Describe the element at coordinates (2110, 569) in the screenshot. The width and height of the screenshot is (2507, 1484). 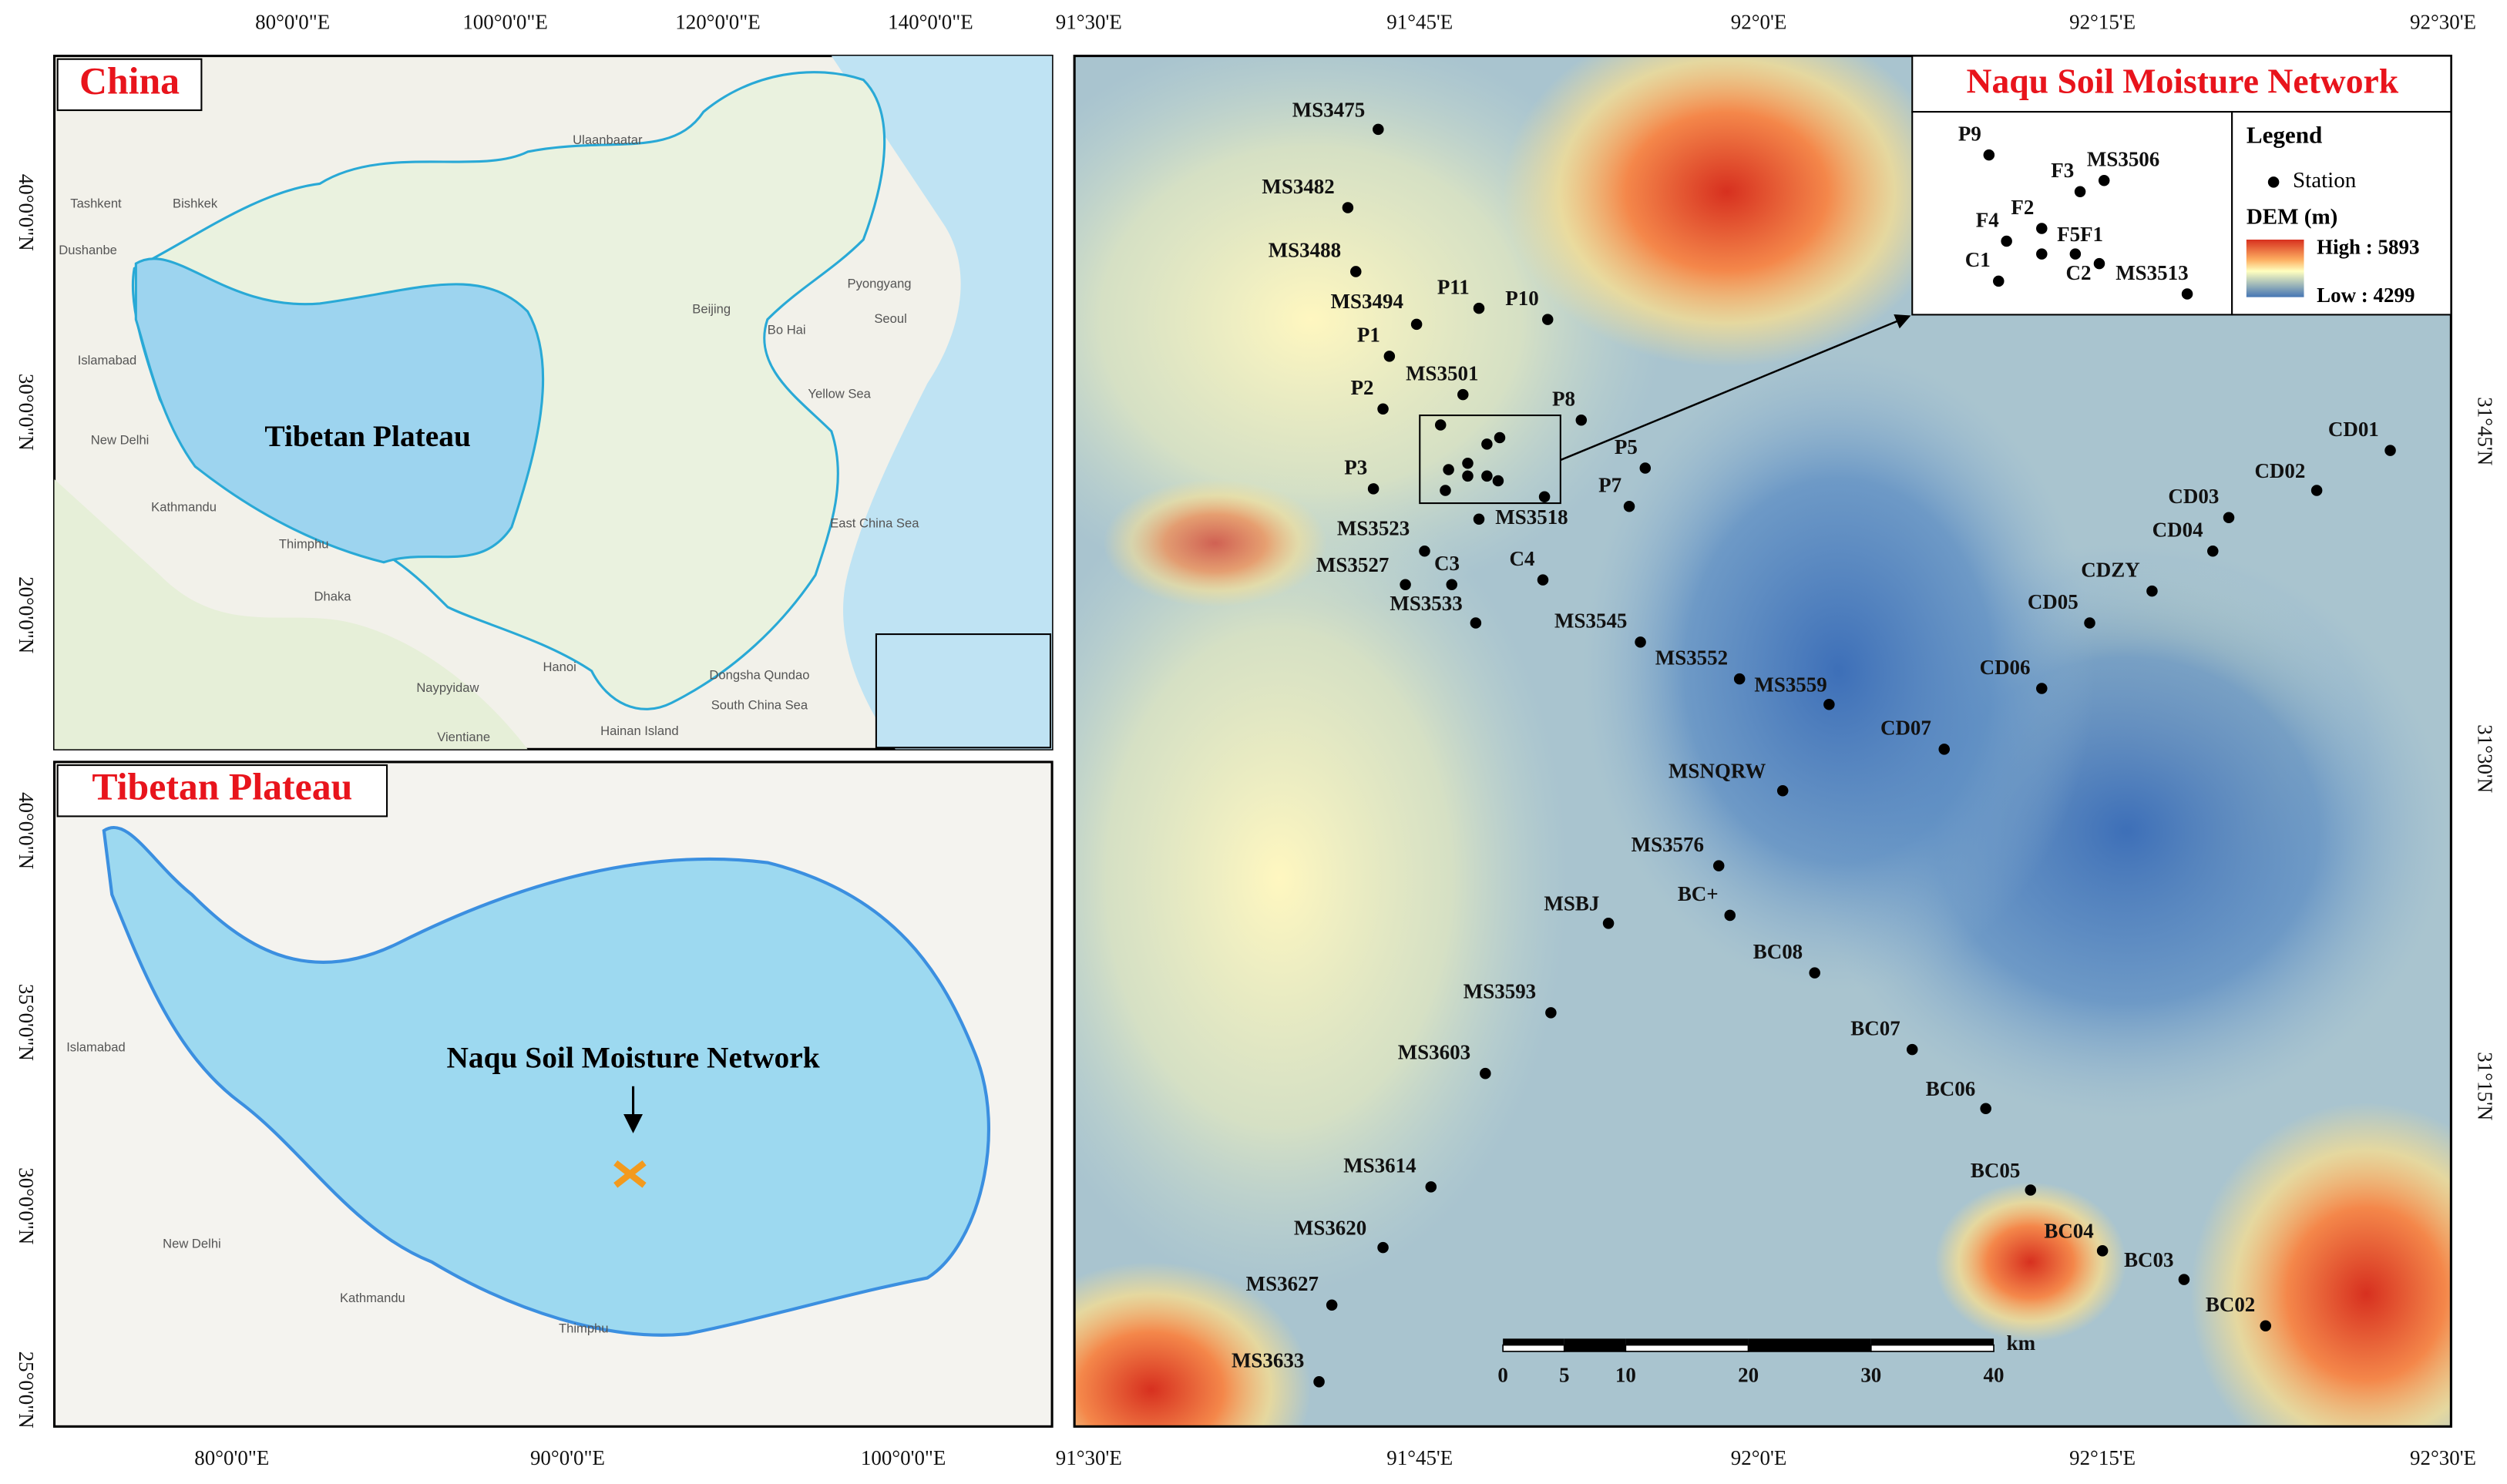
I see `station-label: CDZY` at that location.